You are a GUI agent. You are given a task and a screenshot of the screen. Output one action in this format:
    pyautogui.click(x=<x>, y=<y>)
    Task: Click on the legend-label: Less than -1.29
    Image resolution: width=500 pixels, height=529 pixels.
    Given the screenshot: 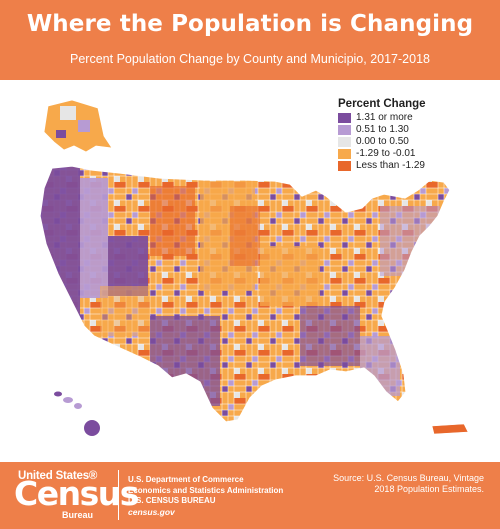 What is the action you would take?
    pyautogui.click(x=390, y=165)
    